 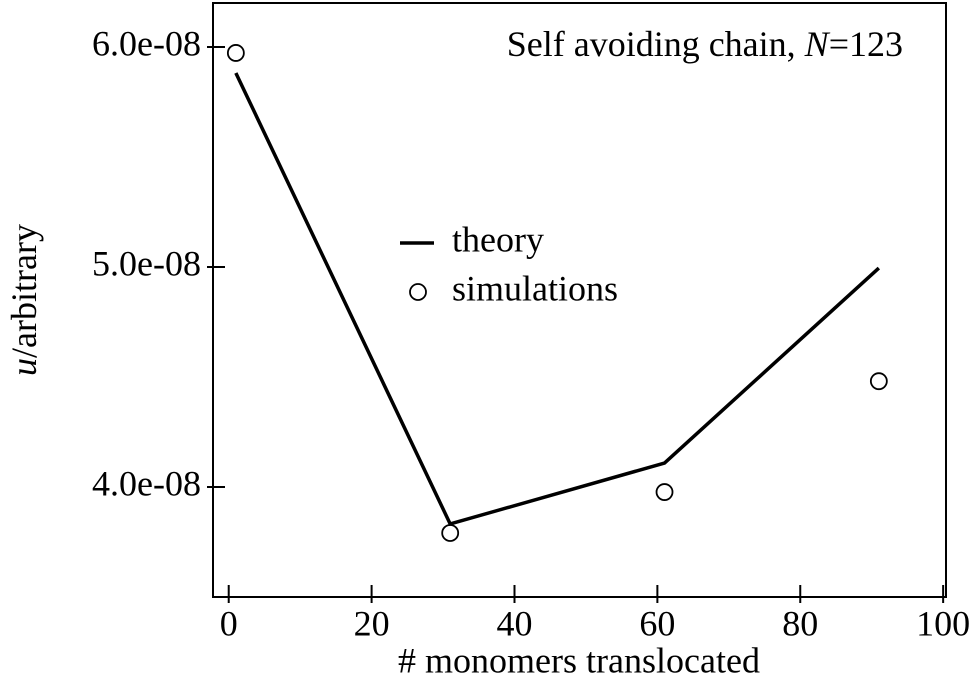 What do you see at coordinates (146, 483) in the screenshot?
I see `y-tick-label: 4.0e-08` at bounding box center [146, 483].